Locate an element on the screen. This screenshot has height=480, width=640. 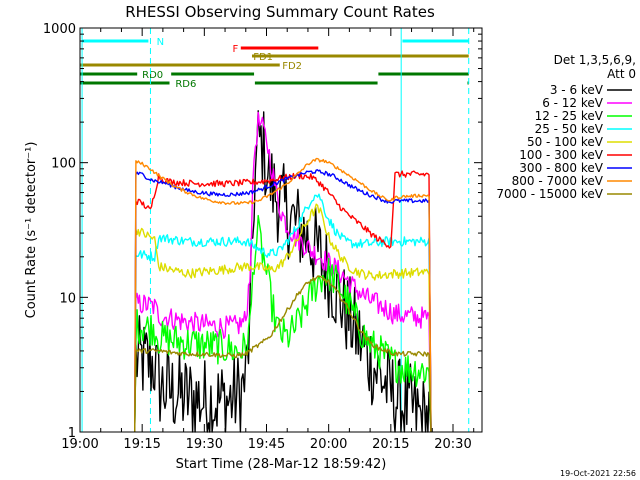
legend-entry-label: 7000 - 15000 keV is located at coordinates (549, 194).